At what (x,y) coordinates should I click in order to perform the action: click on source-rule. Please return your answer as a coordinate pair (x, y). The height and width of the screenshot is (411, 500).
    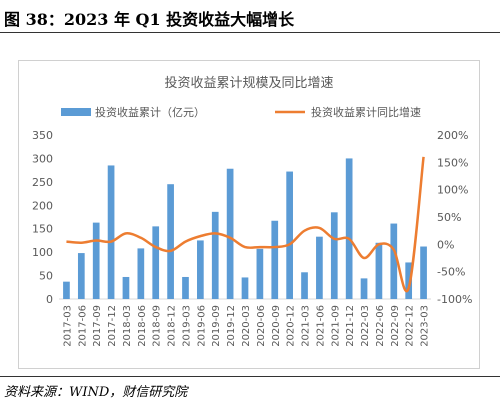
    Looking at the image, I should click on (250, 376).